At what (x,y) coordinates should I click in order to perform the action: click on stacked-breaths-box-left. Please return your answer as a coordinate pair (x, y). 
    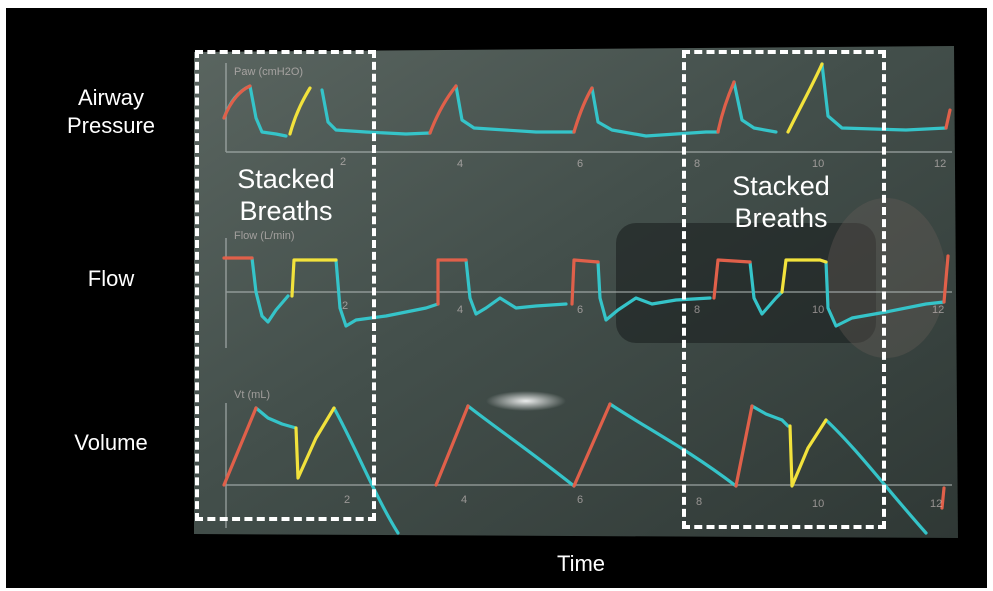
    Looking at the image, I should click on (285, 285).